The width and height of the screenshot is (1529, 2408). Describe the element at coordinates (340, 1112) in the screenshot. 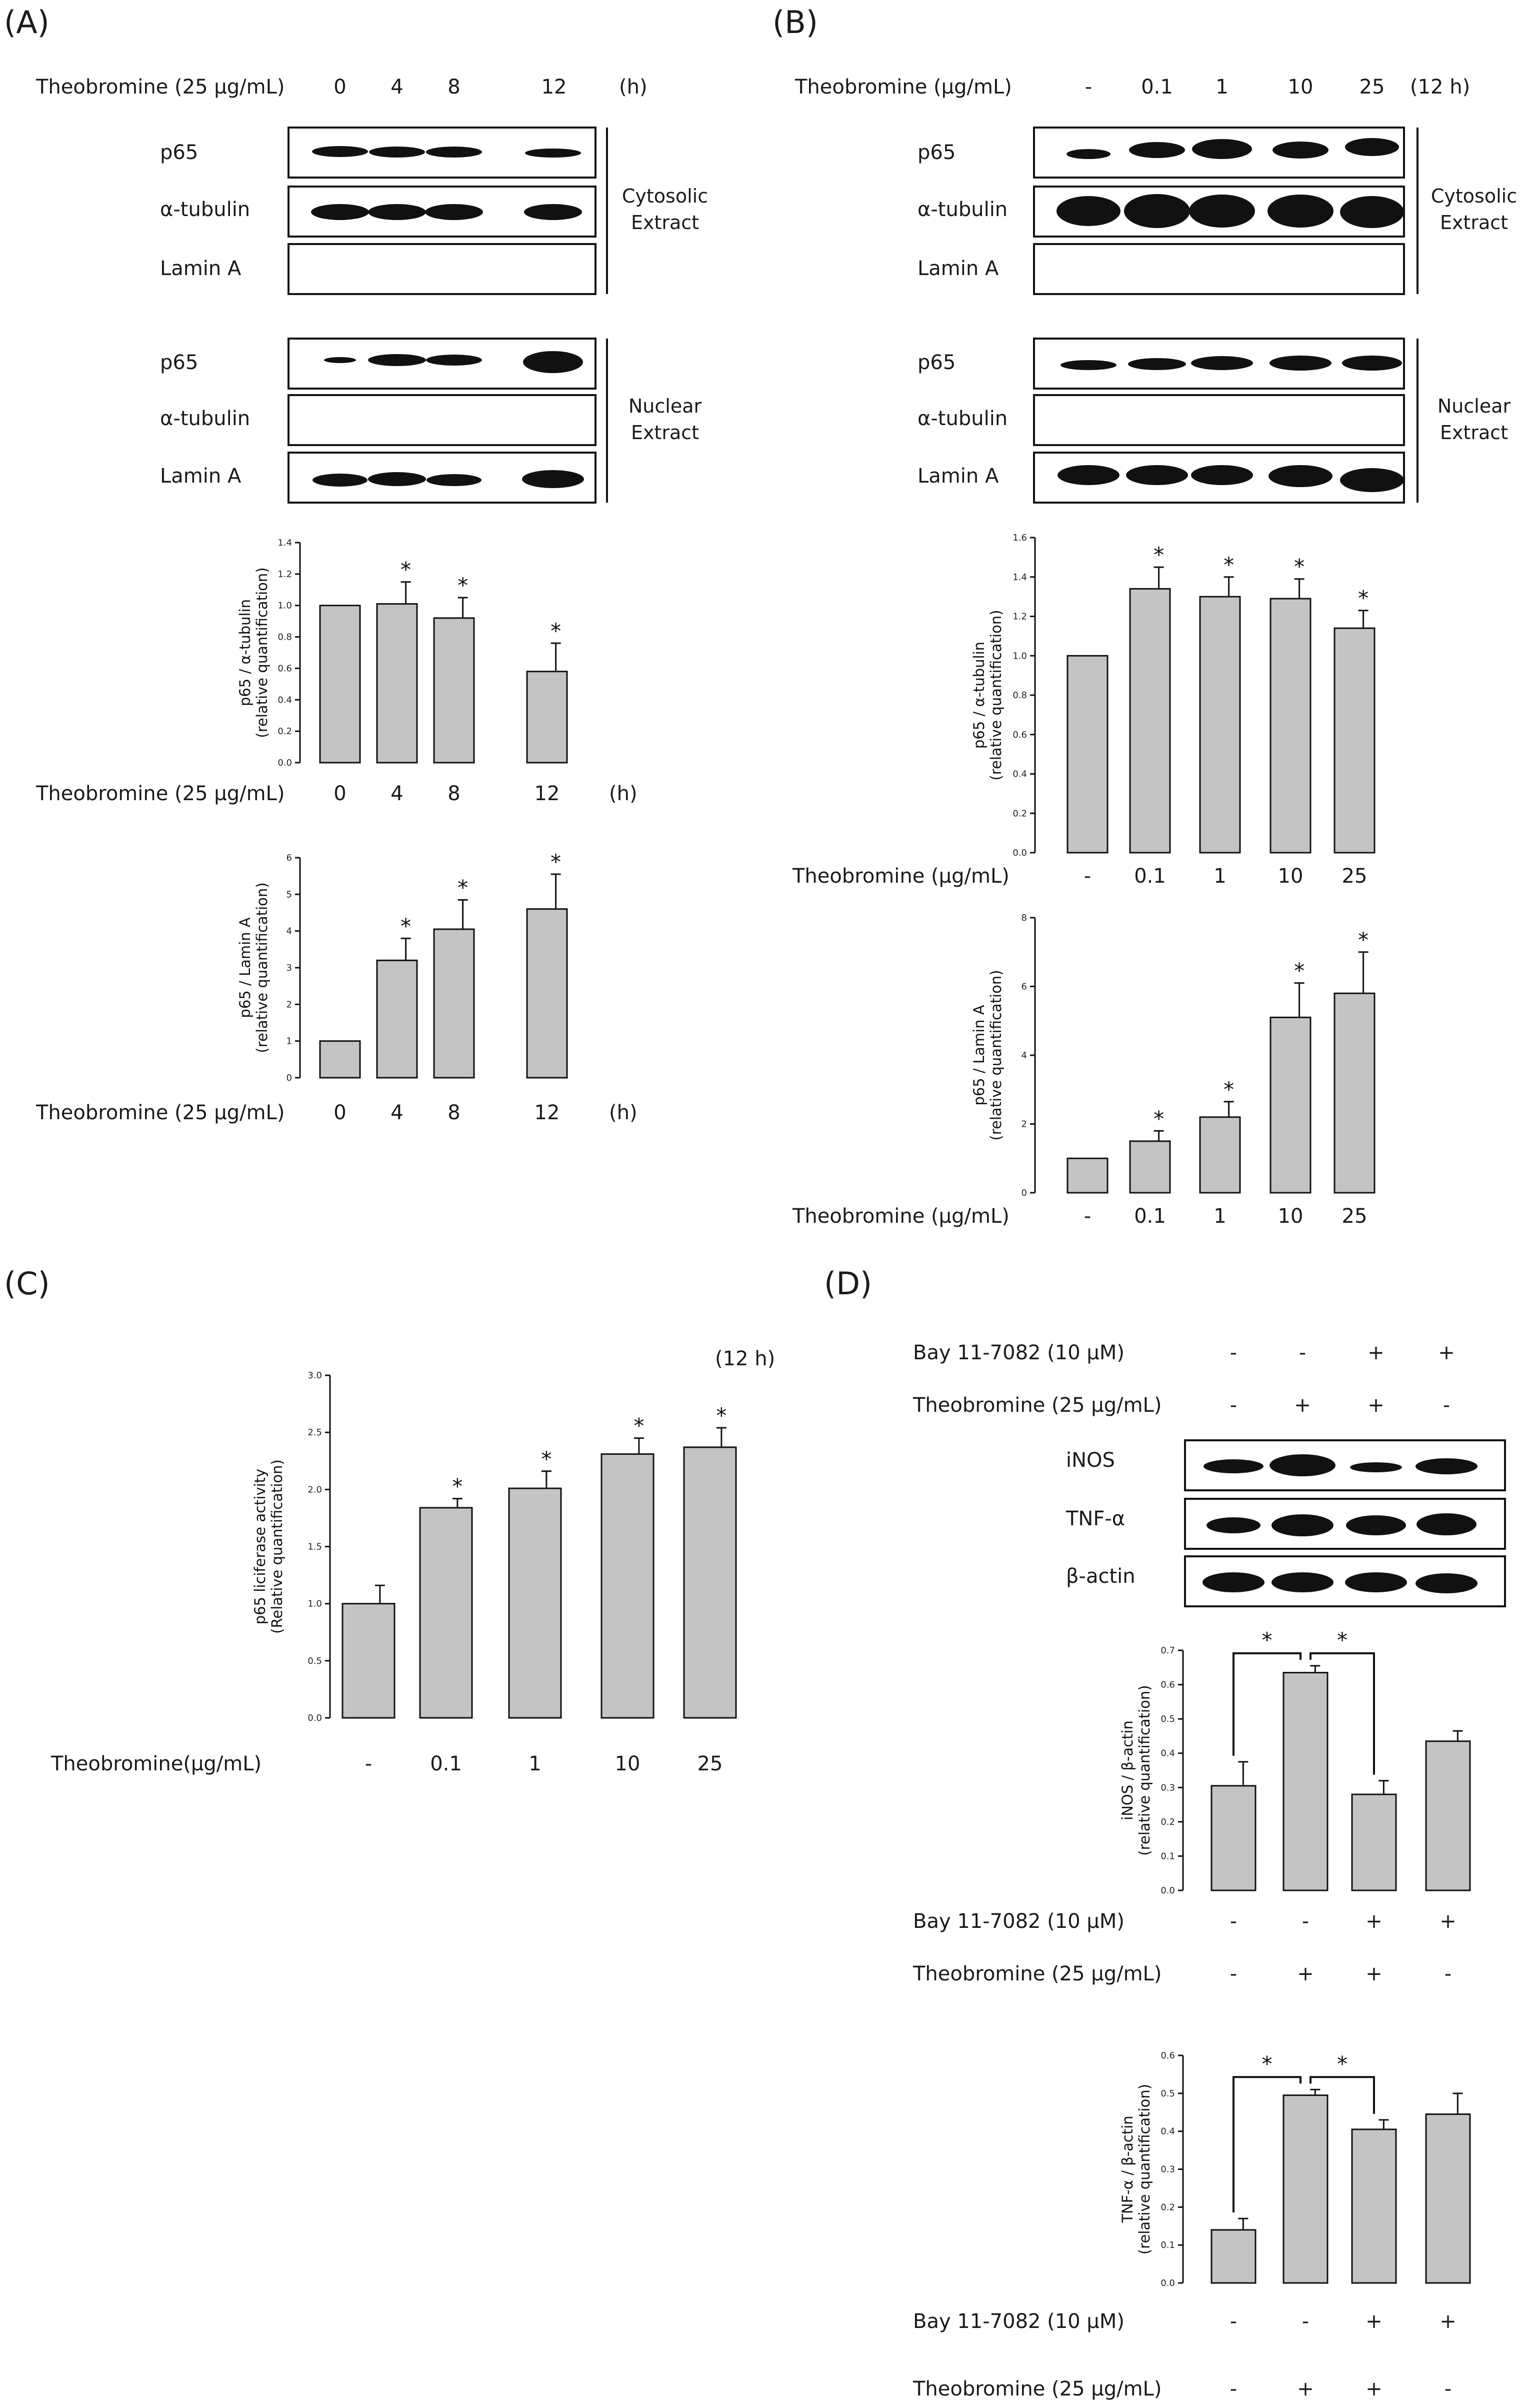

I see `chart-a2-x-tick-label: 0` at that location.